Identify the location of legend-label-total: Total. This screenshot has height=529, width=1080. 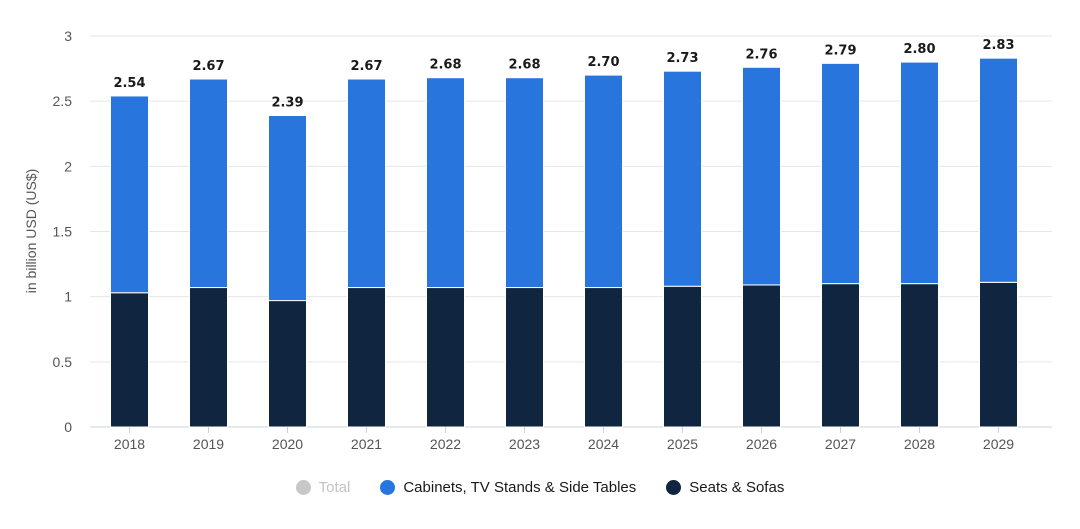
(334, 487).